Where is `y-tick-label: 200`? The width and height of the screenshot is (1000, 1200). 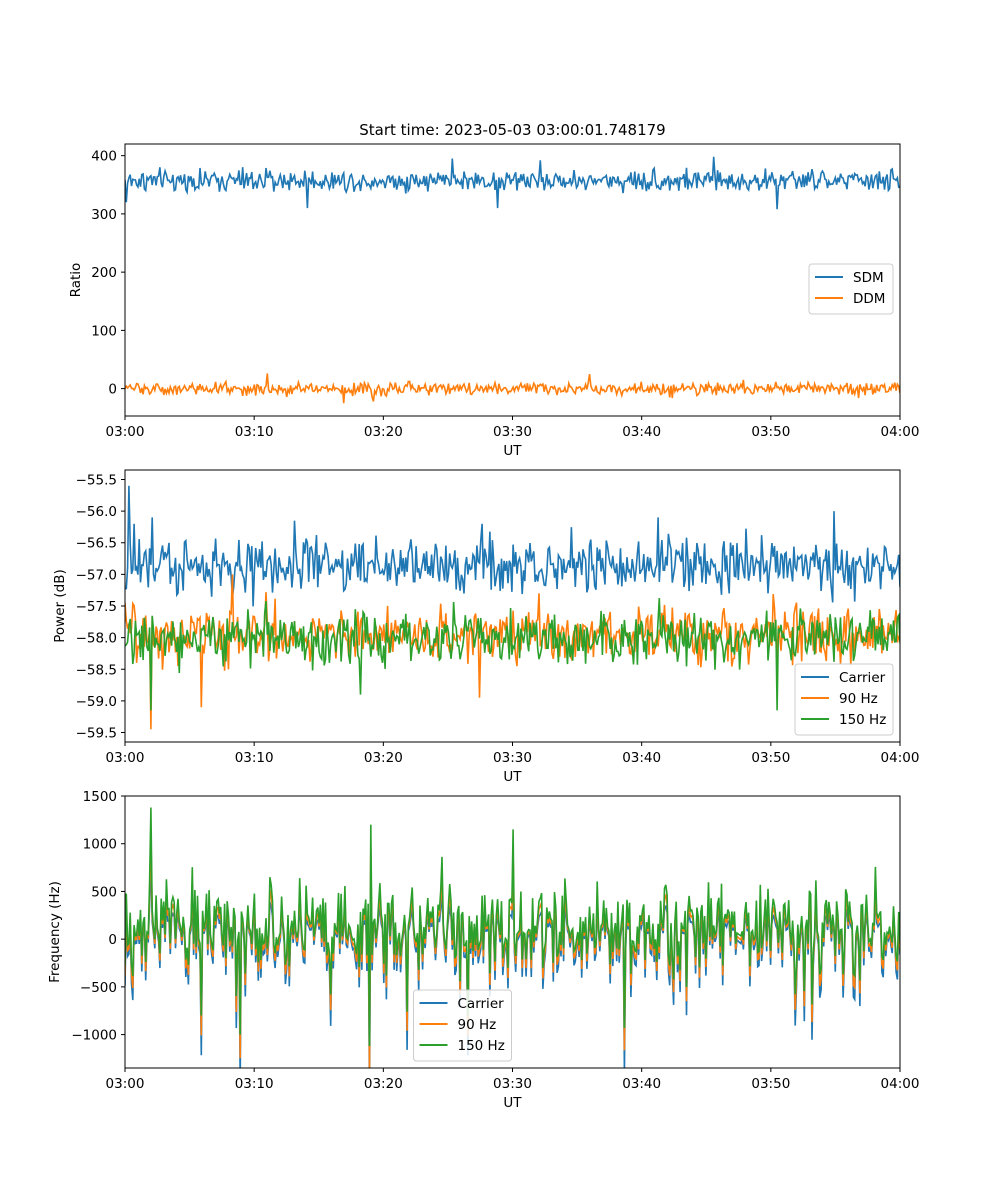 y-tick-label: 200 is located at coordinates (104, 273).